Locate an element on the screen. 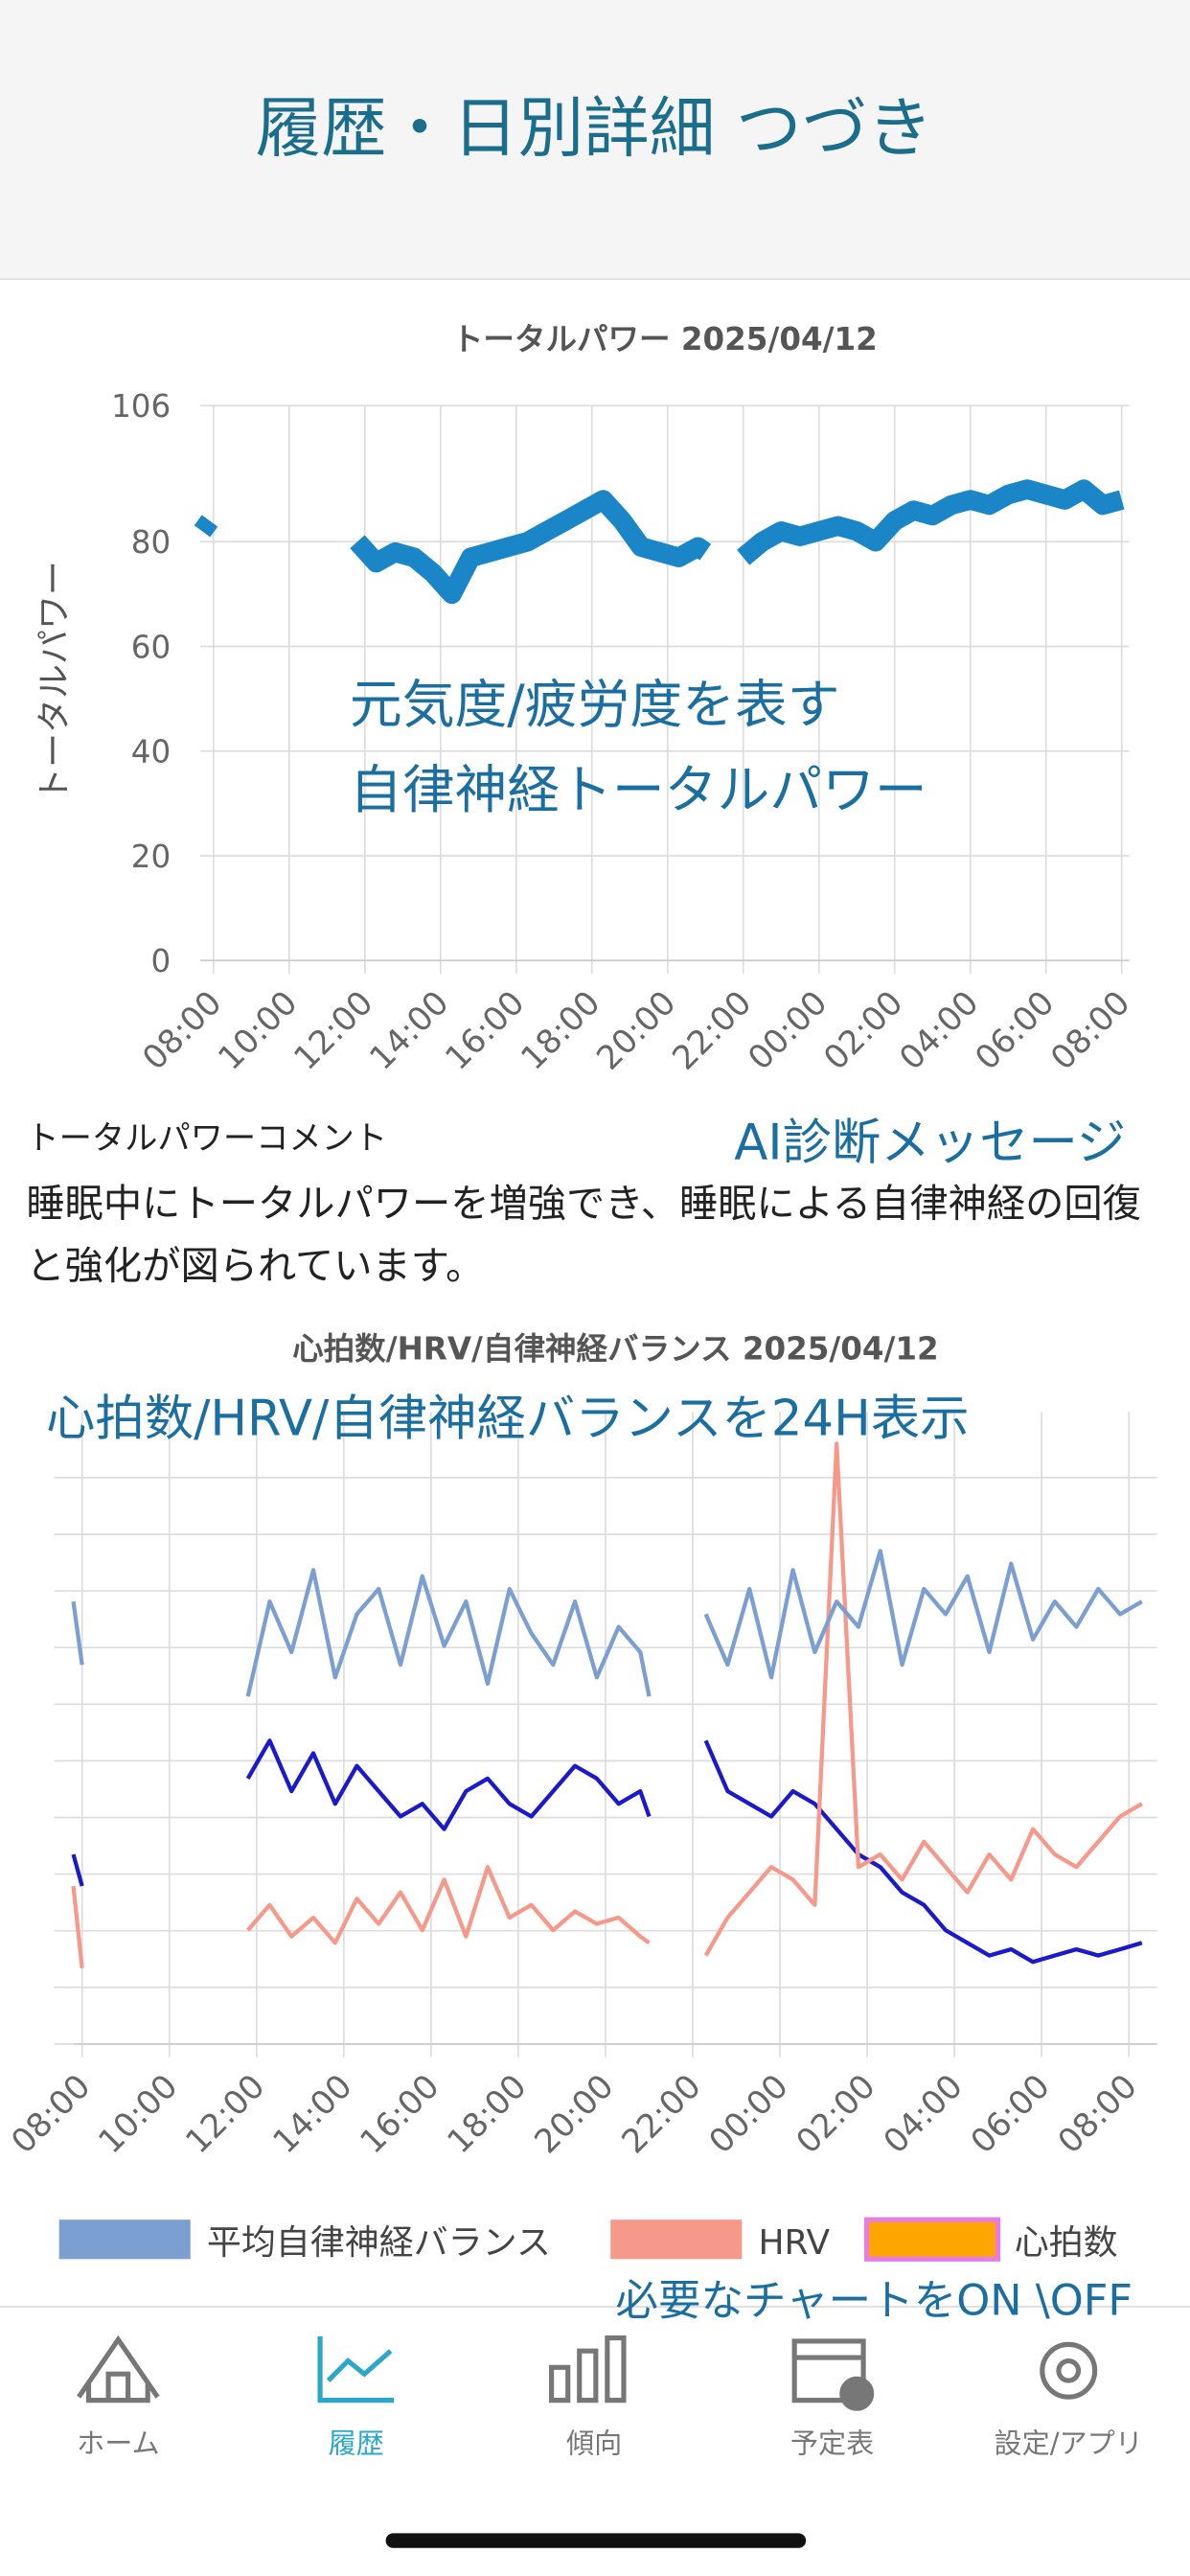 This screenshot has width=1190, height=2576. nav-label: ホーム is located at coordinates (118, 2442).